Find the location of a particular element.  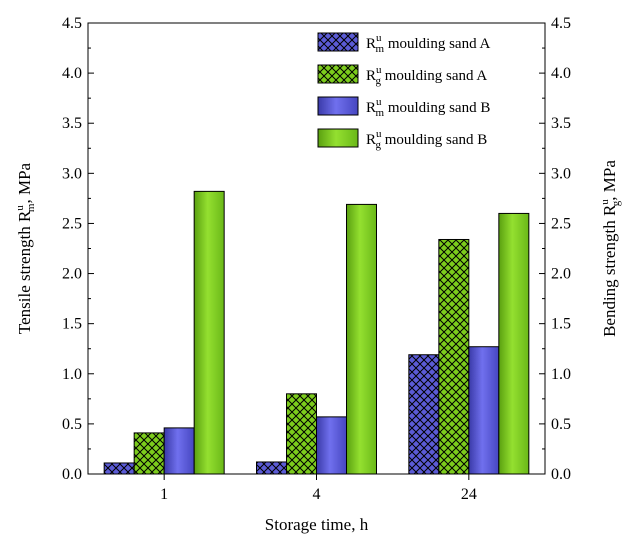

left-y-tick-label: 4.0 is located at coordinates (72, 73).